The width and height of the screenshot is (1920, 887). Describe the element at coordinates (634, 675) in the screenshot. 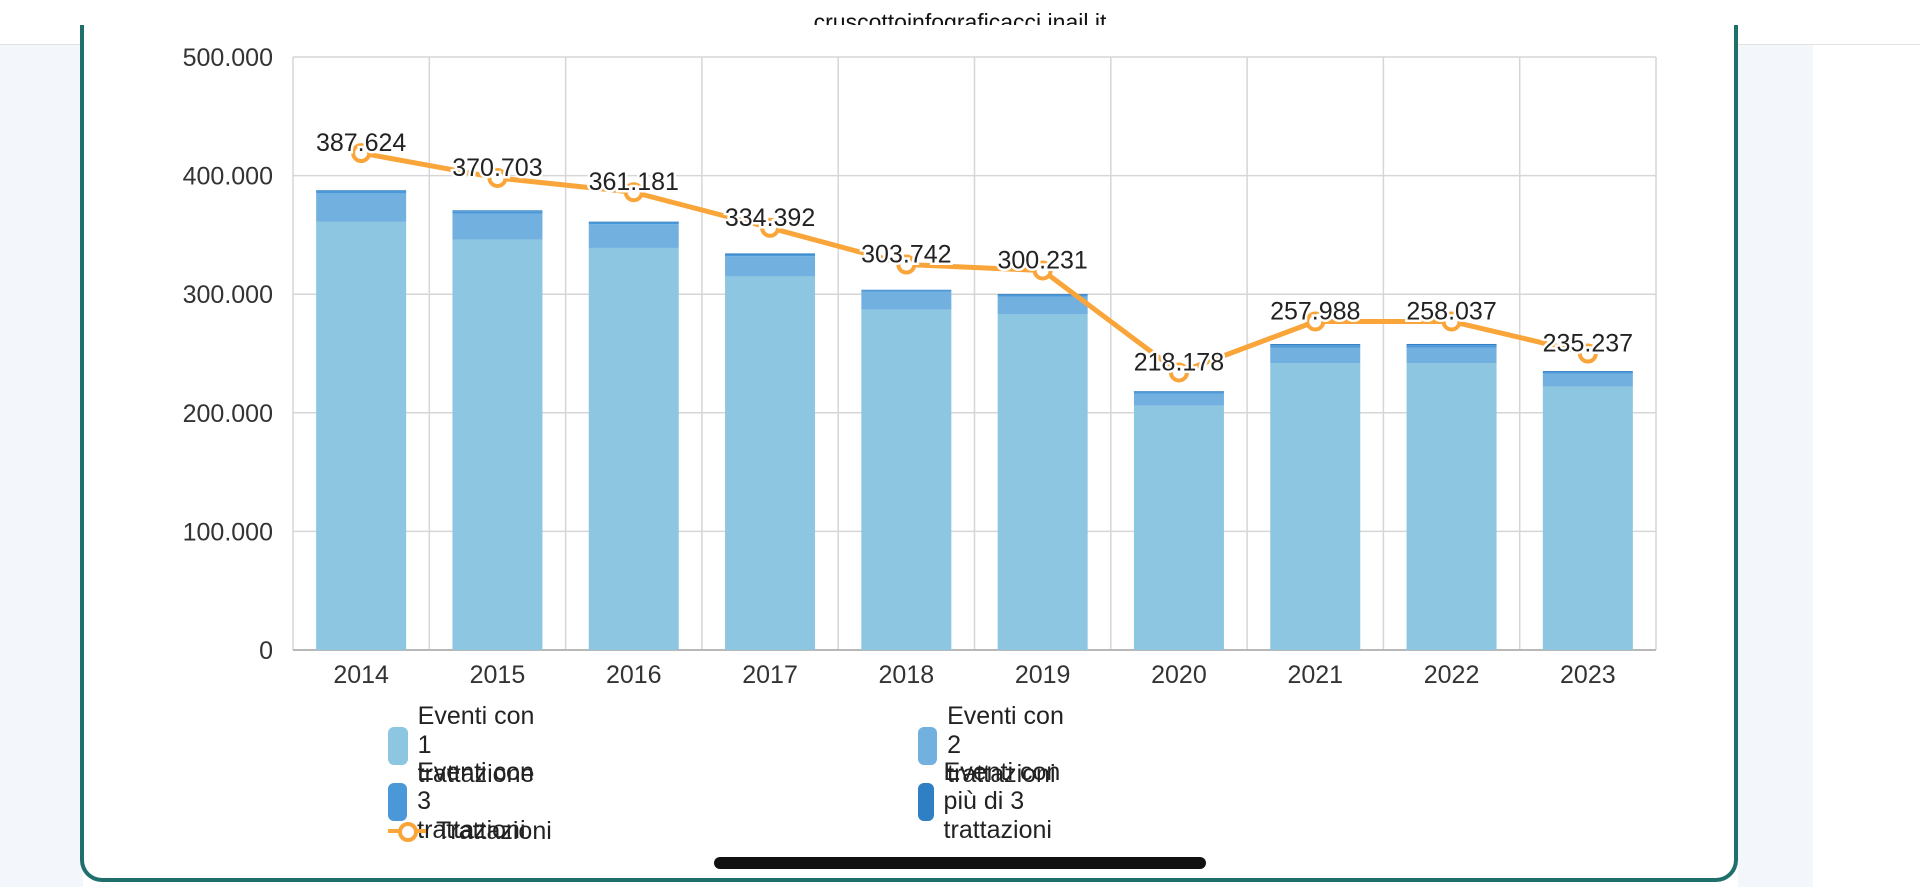

I see `x-tick-label: 2016` at that location.